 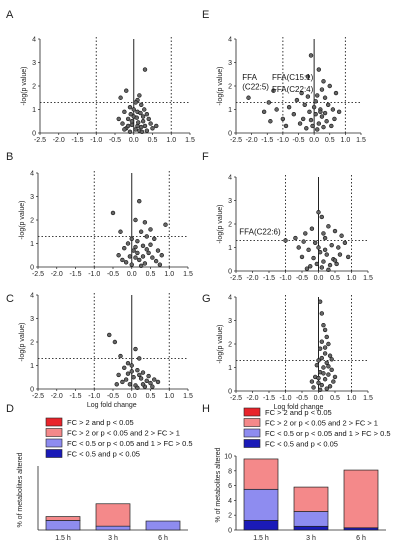 What do you see at coordinates (293, 77) in the screenshot?
I see `annotation-label: FFA(C15:1)` at bounding box center [293, 77].